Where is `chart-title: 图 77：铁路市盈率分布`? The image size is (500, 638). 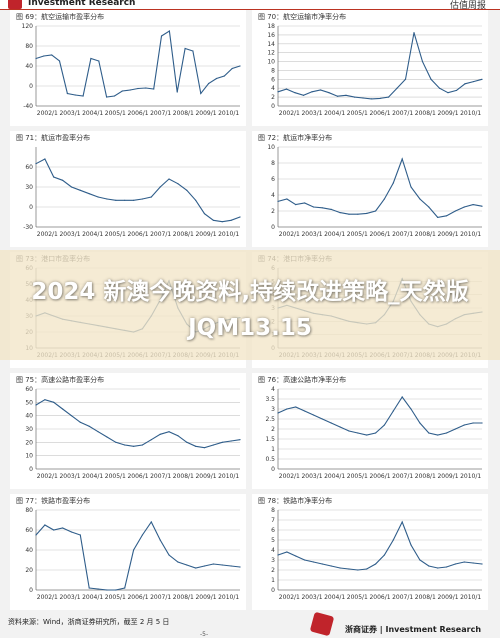
chart-title: 图 77：铁路市盈率分布 is located at coordinates (53, 501).